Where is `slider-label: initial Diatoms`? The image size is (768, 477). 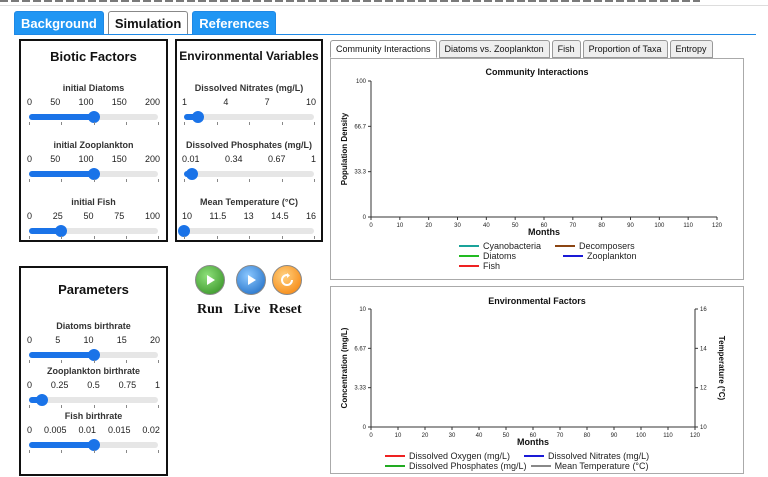
slider-label: initial Diatoms is located at coordinates (93, 88).